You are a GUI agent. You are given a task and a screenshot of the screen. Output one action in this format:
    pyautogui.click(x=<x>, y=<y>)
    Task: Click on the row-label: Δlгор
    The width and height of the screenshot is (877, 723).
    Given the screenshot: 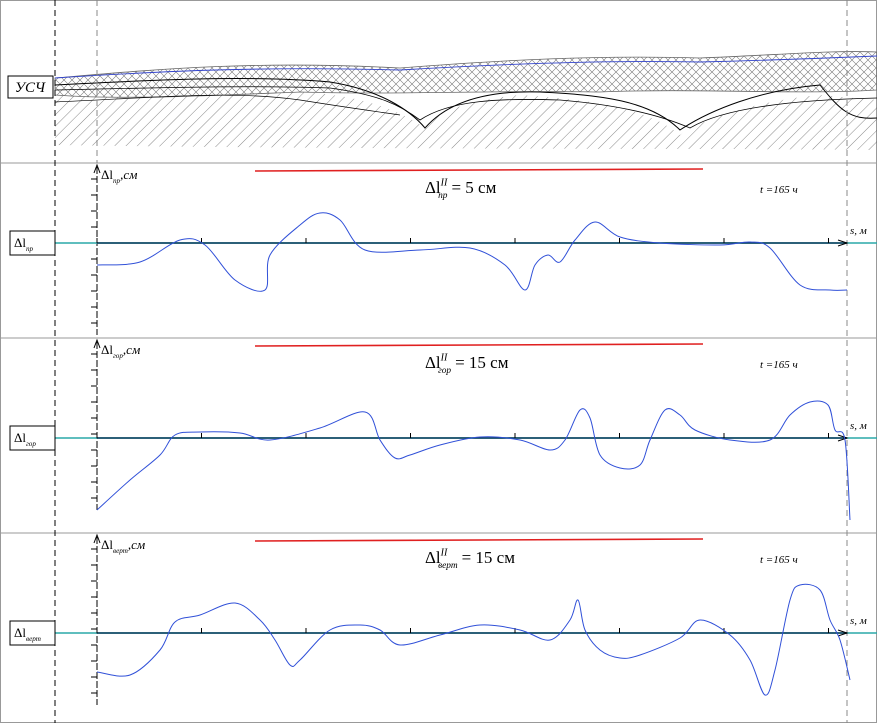 What is the action you would take?
    pyautogui.click(x=25, y=439)
    